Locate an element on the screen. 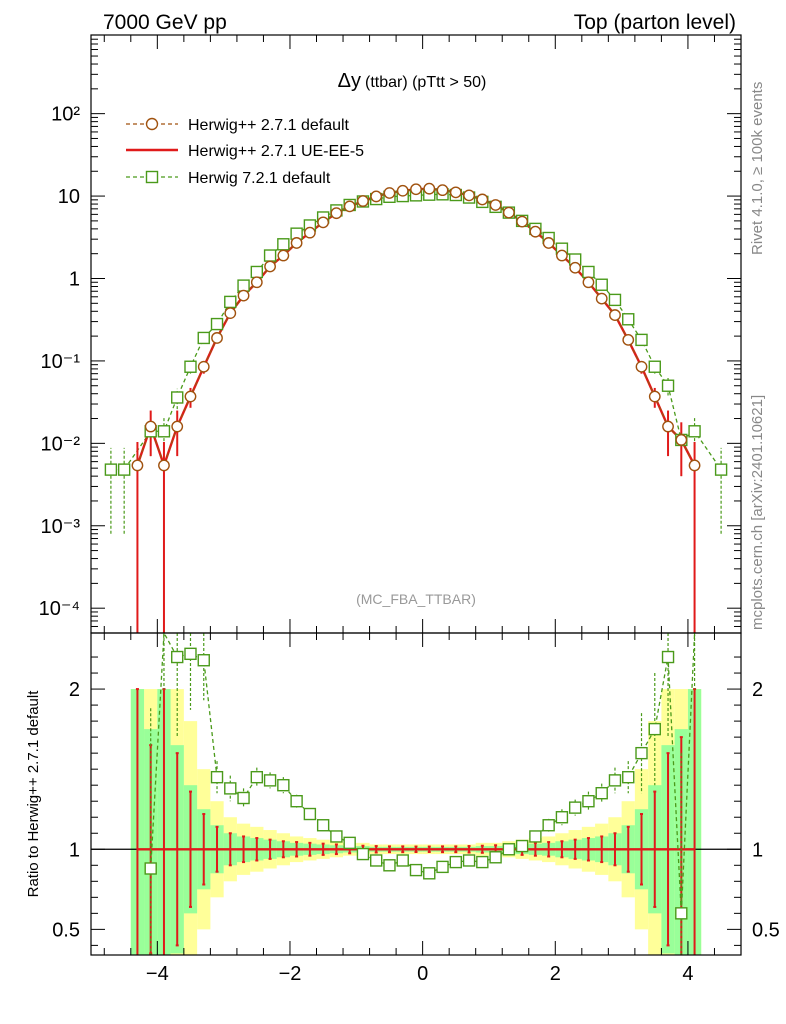  legend-label-herwig271-ueee5: Herwig++ 2.7.1 UE-EE-5 is located at coordinates (276, 151).